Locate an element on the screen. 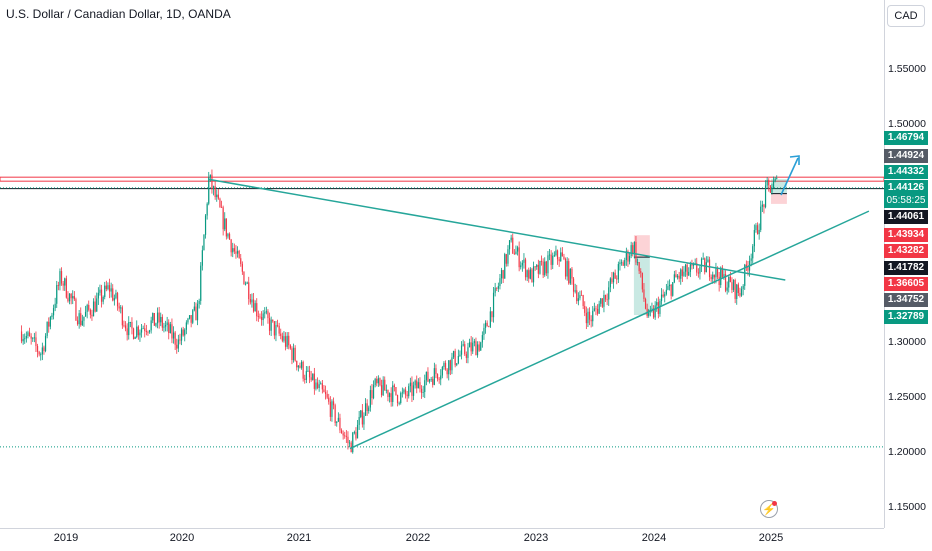 This screenshot has width=932, height=551. price-label: 1.44332 is located at coordinates (906, 172).